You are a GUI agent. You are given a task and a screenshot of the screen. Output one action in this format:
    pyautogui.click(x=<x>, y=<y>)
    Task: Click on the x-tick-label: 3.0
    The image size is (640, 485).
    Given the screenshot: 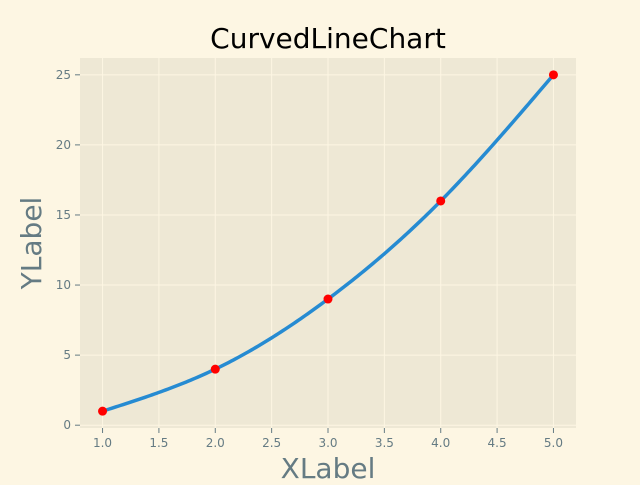 What is the action you would take?
    pyautogui.click(x=327, y=443)
    